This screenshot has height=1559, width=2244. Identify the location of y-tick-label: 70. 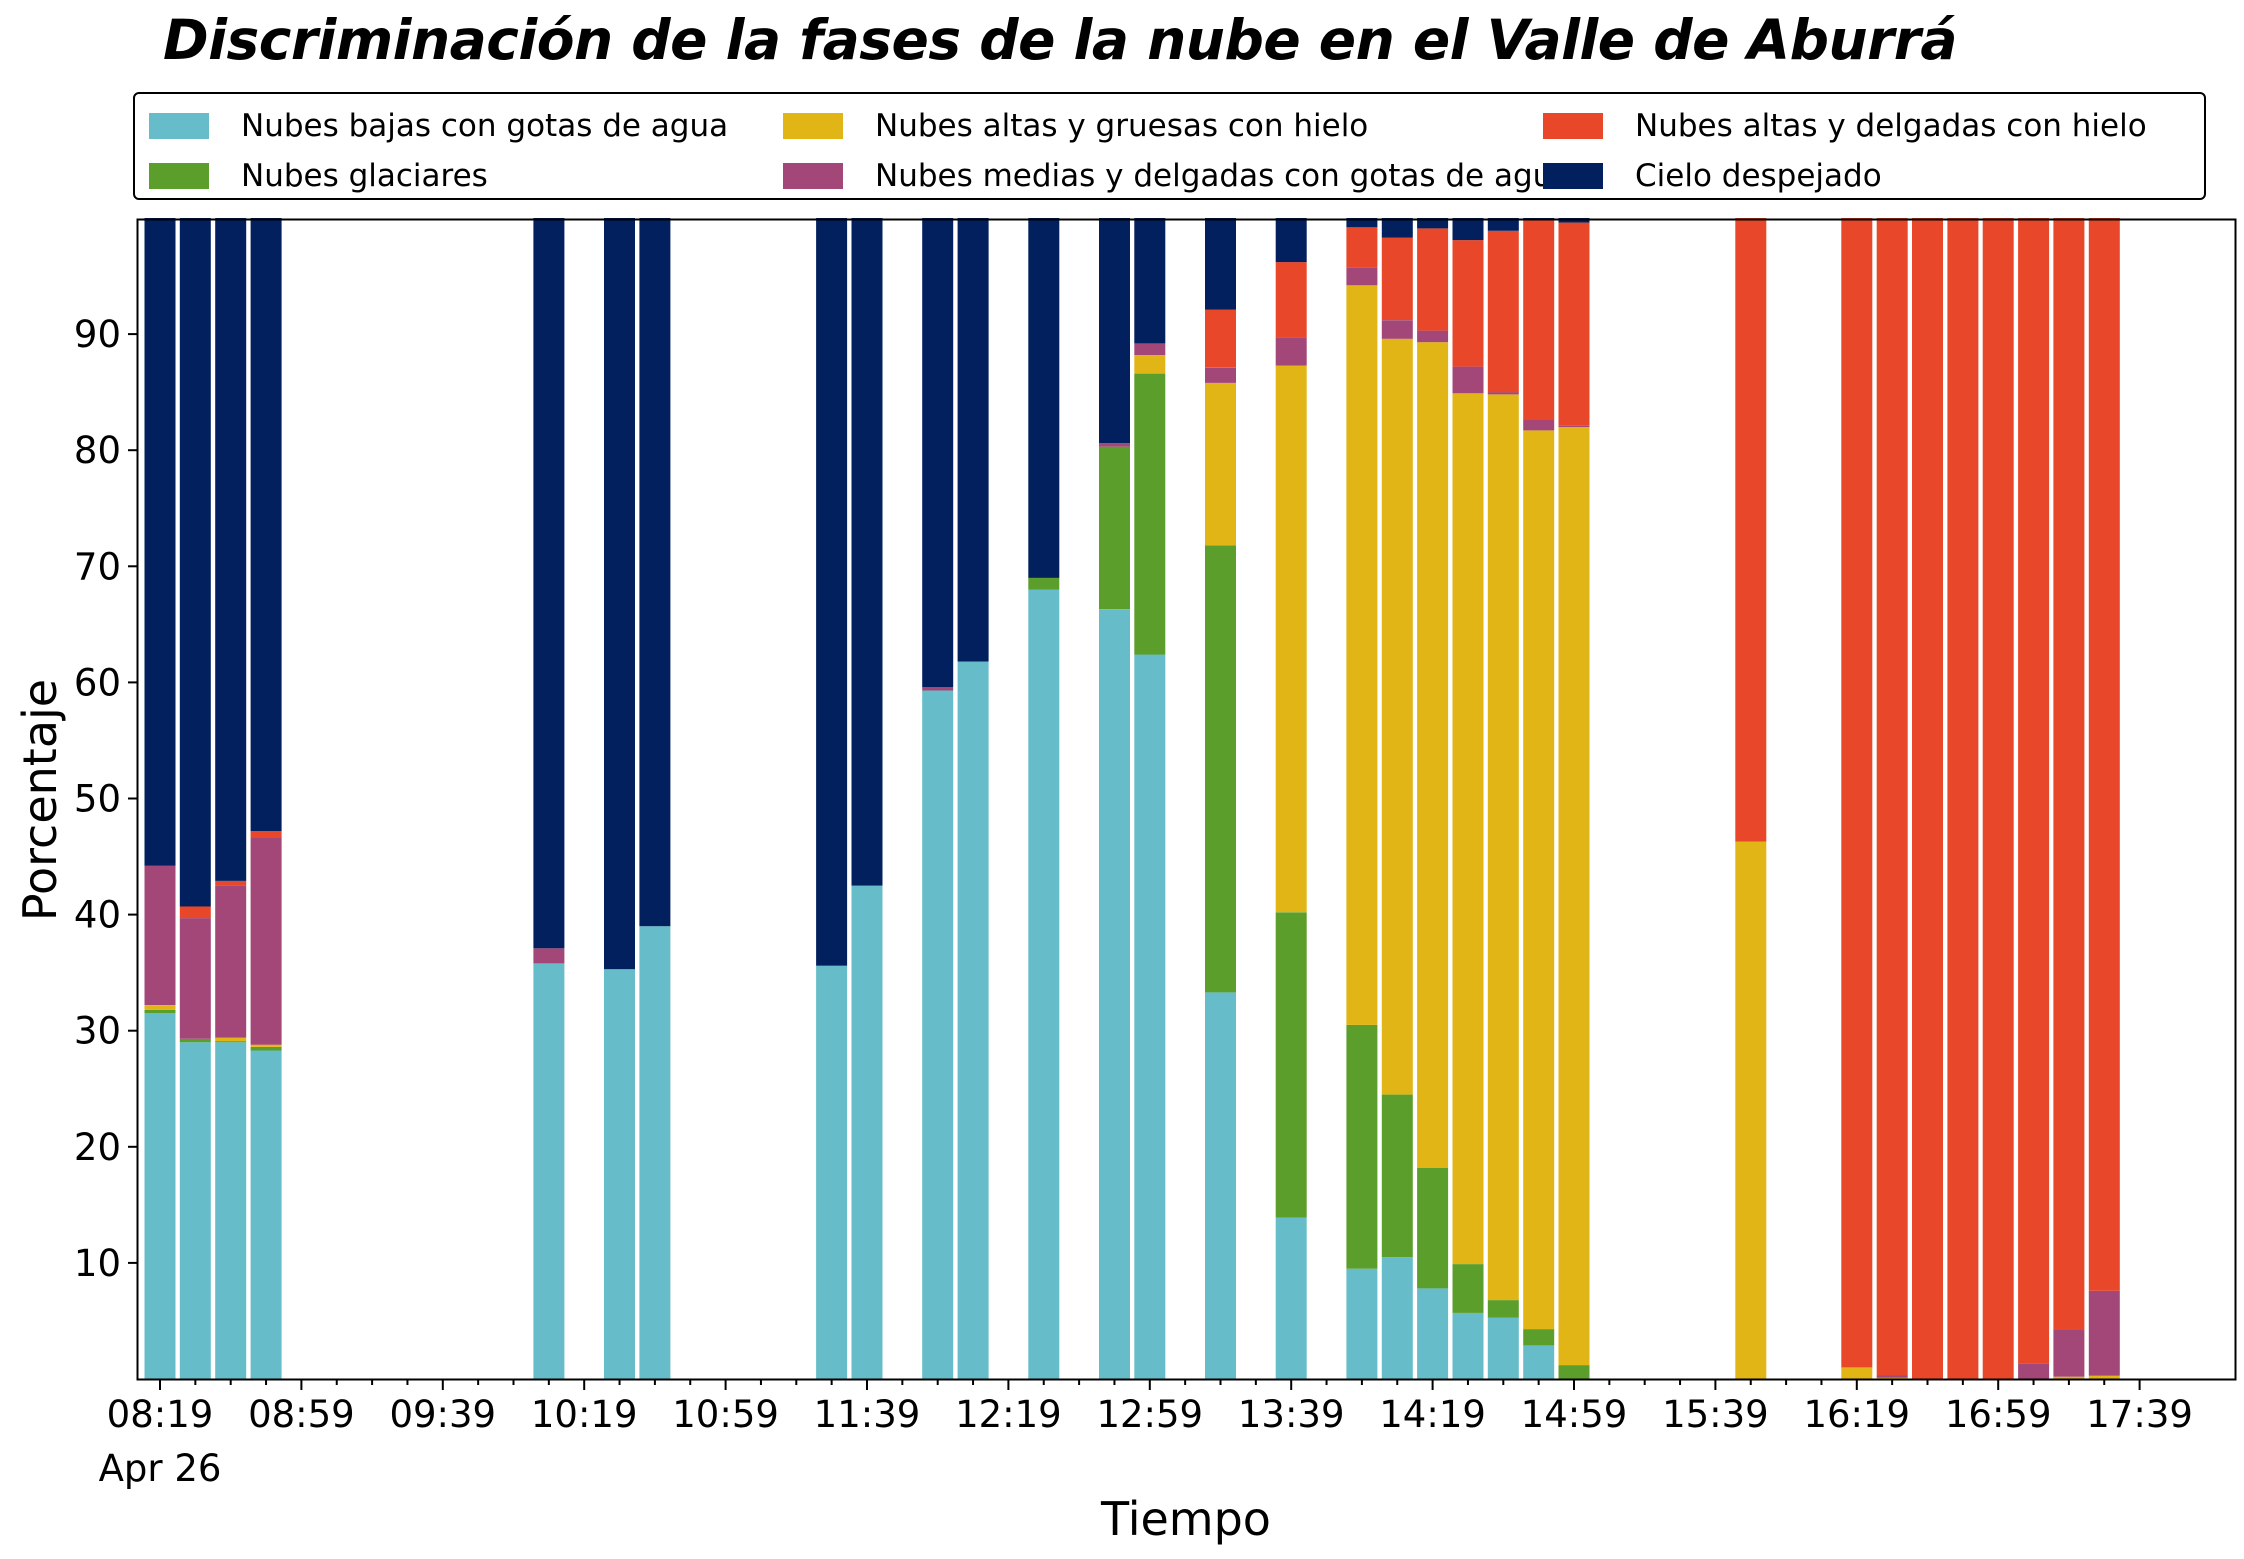
(97, 566).